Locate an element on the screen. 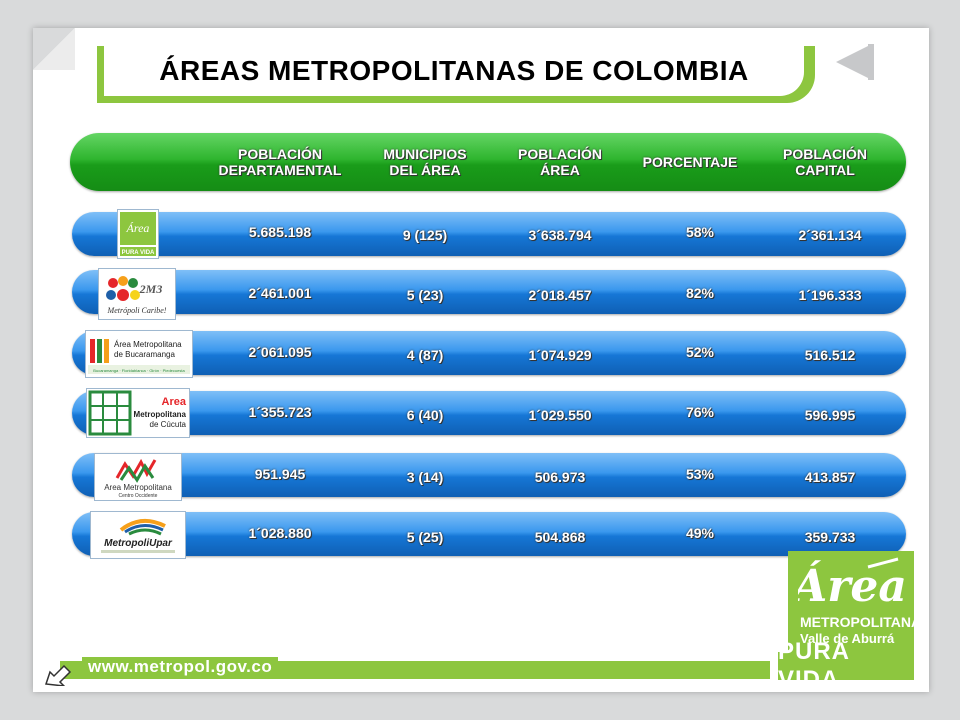 The height and width of the screenshot is (720, 960). logo-caribe-text: Metrópoli Caribe! is located at coordinates (137, 310).